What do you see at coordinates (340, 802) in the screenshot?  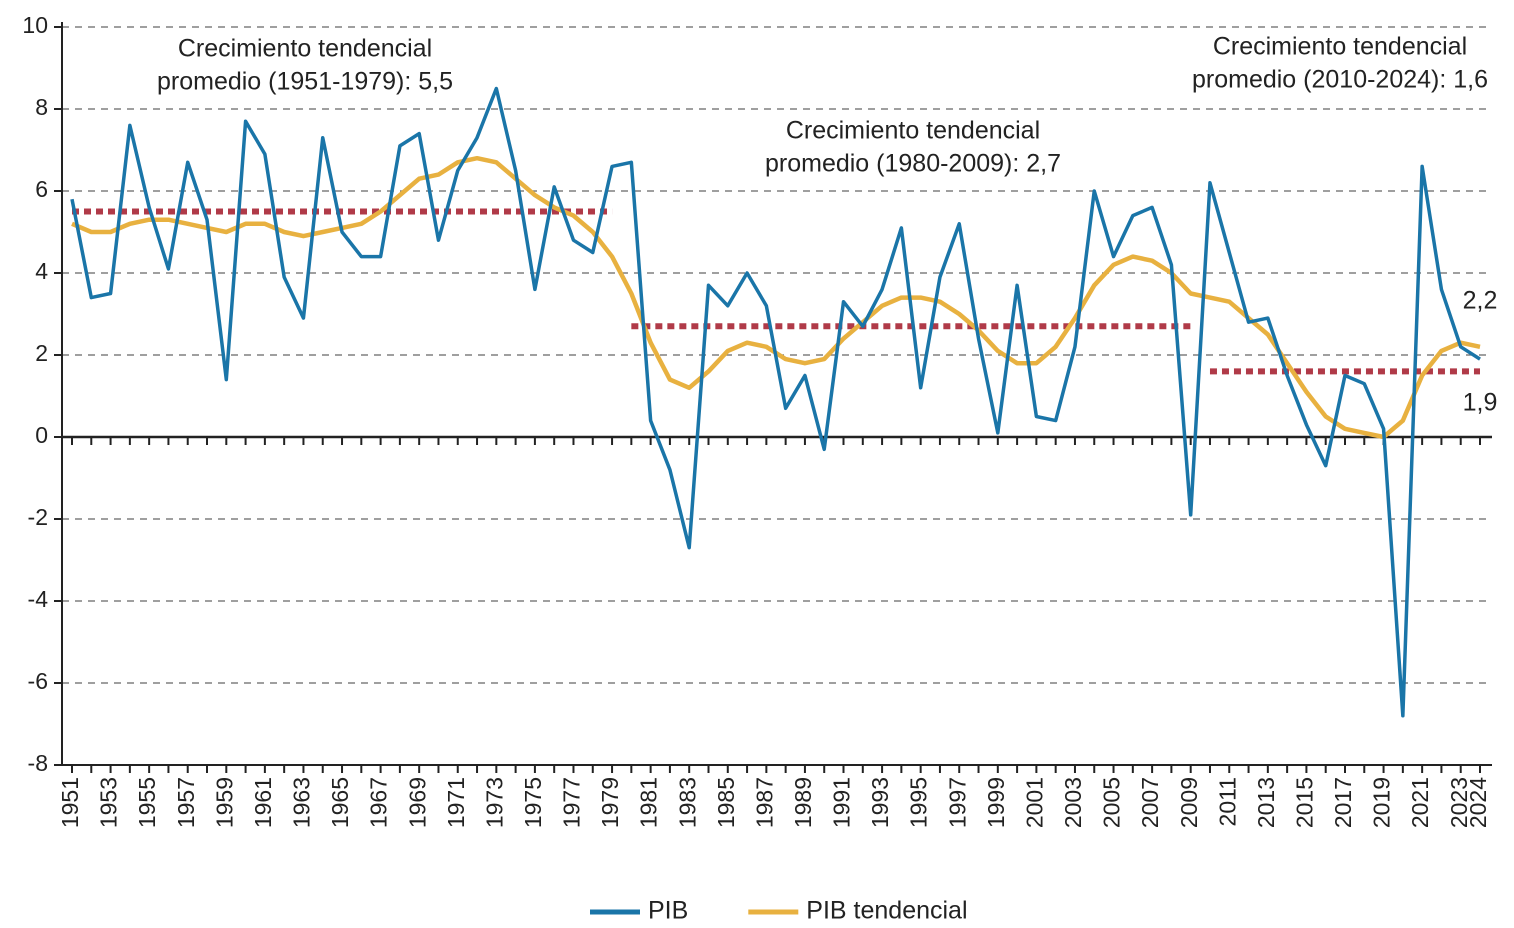 I see `x-tick-label: 1965` at bounding box center [340, 802].